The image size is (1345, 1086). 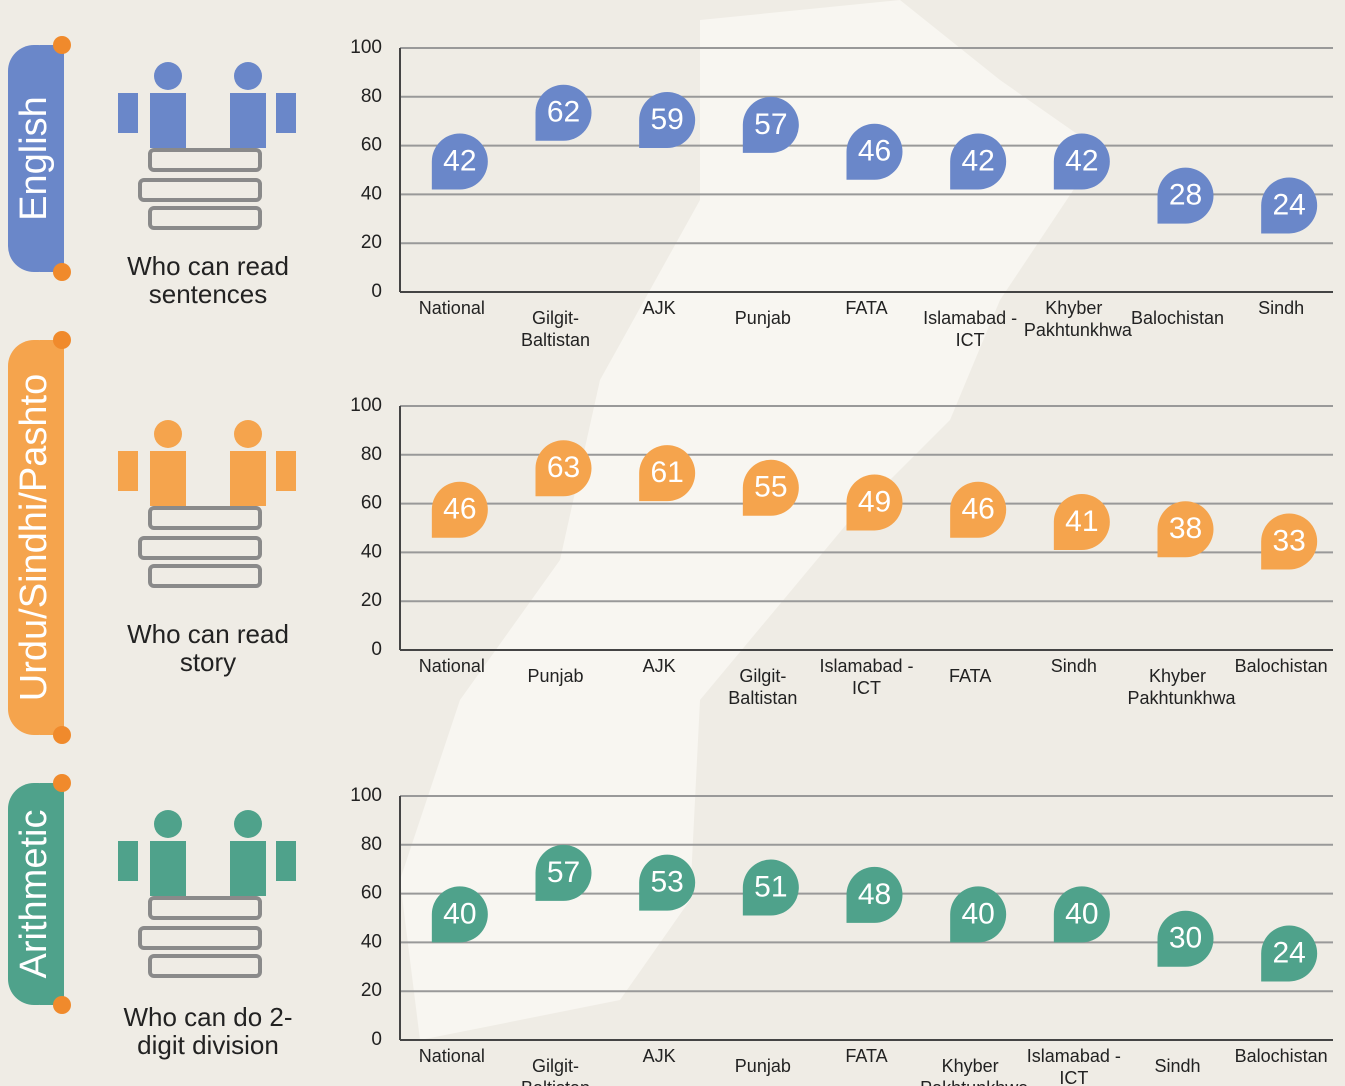 I want to click on caption: Who can read story, so click(x=208, y=648).